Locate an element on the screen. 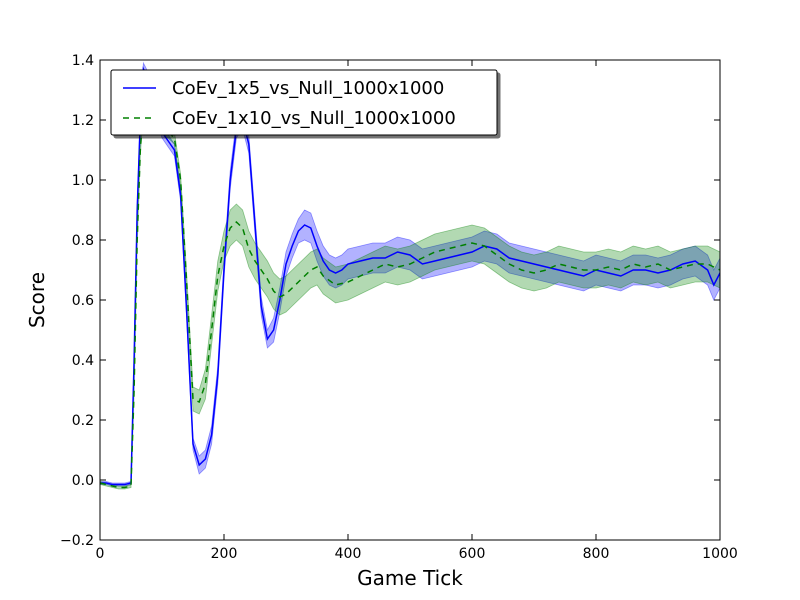 The height and width of the screenshot is (600, 800). y-axis-title: Score is located at coordinates (37, 300).